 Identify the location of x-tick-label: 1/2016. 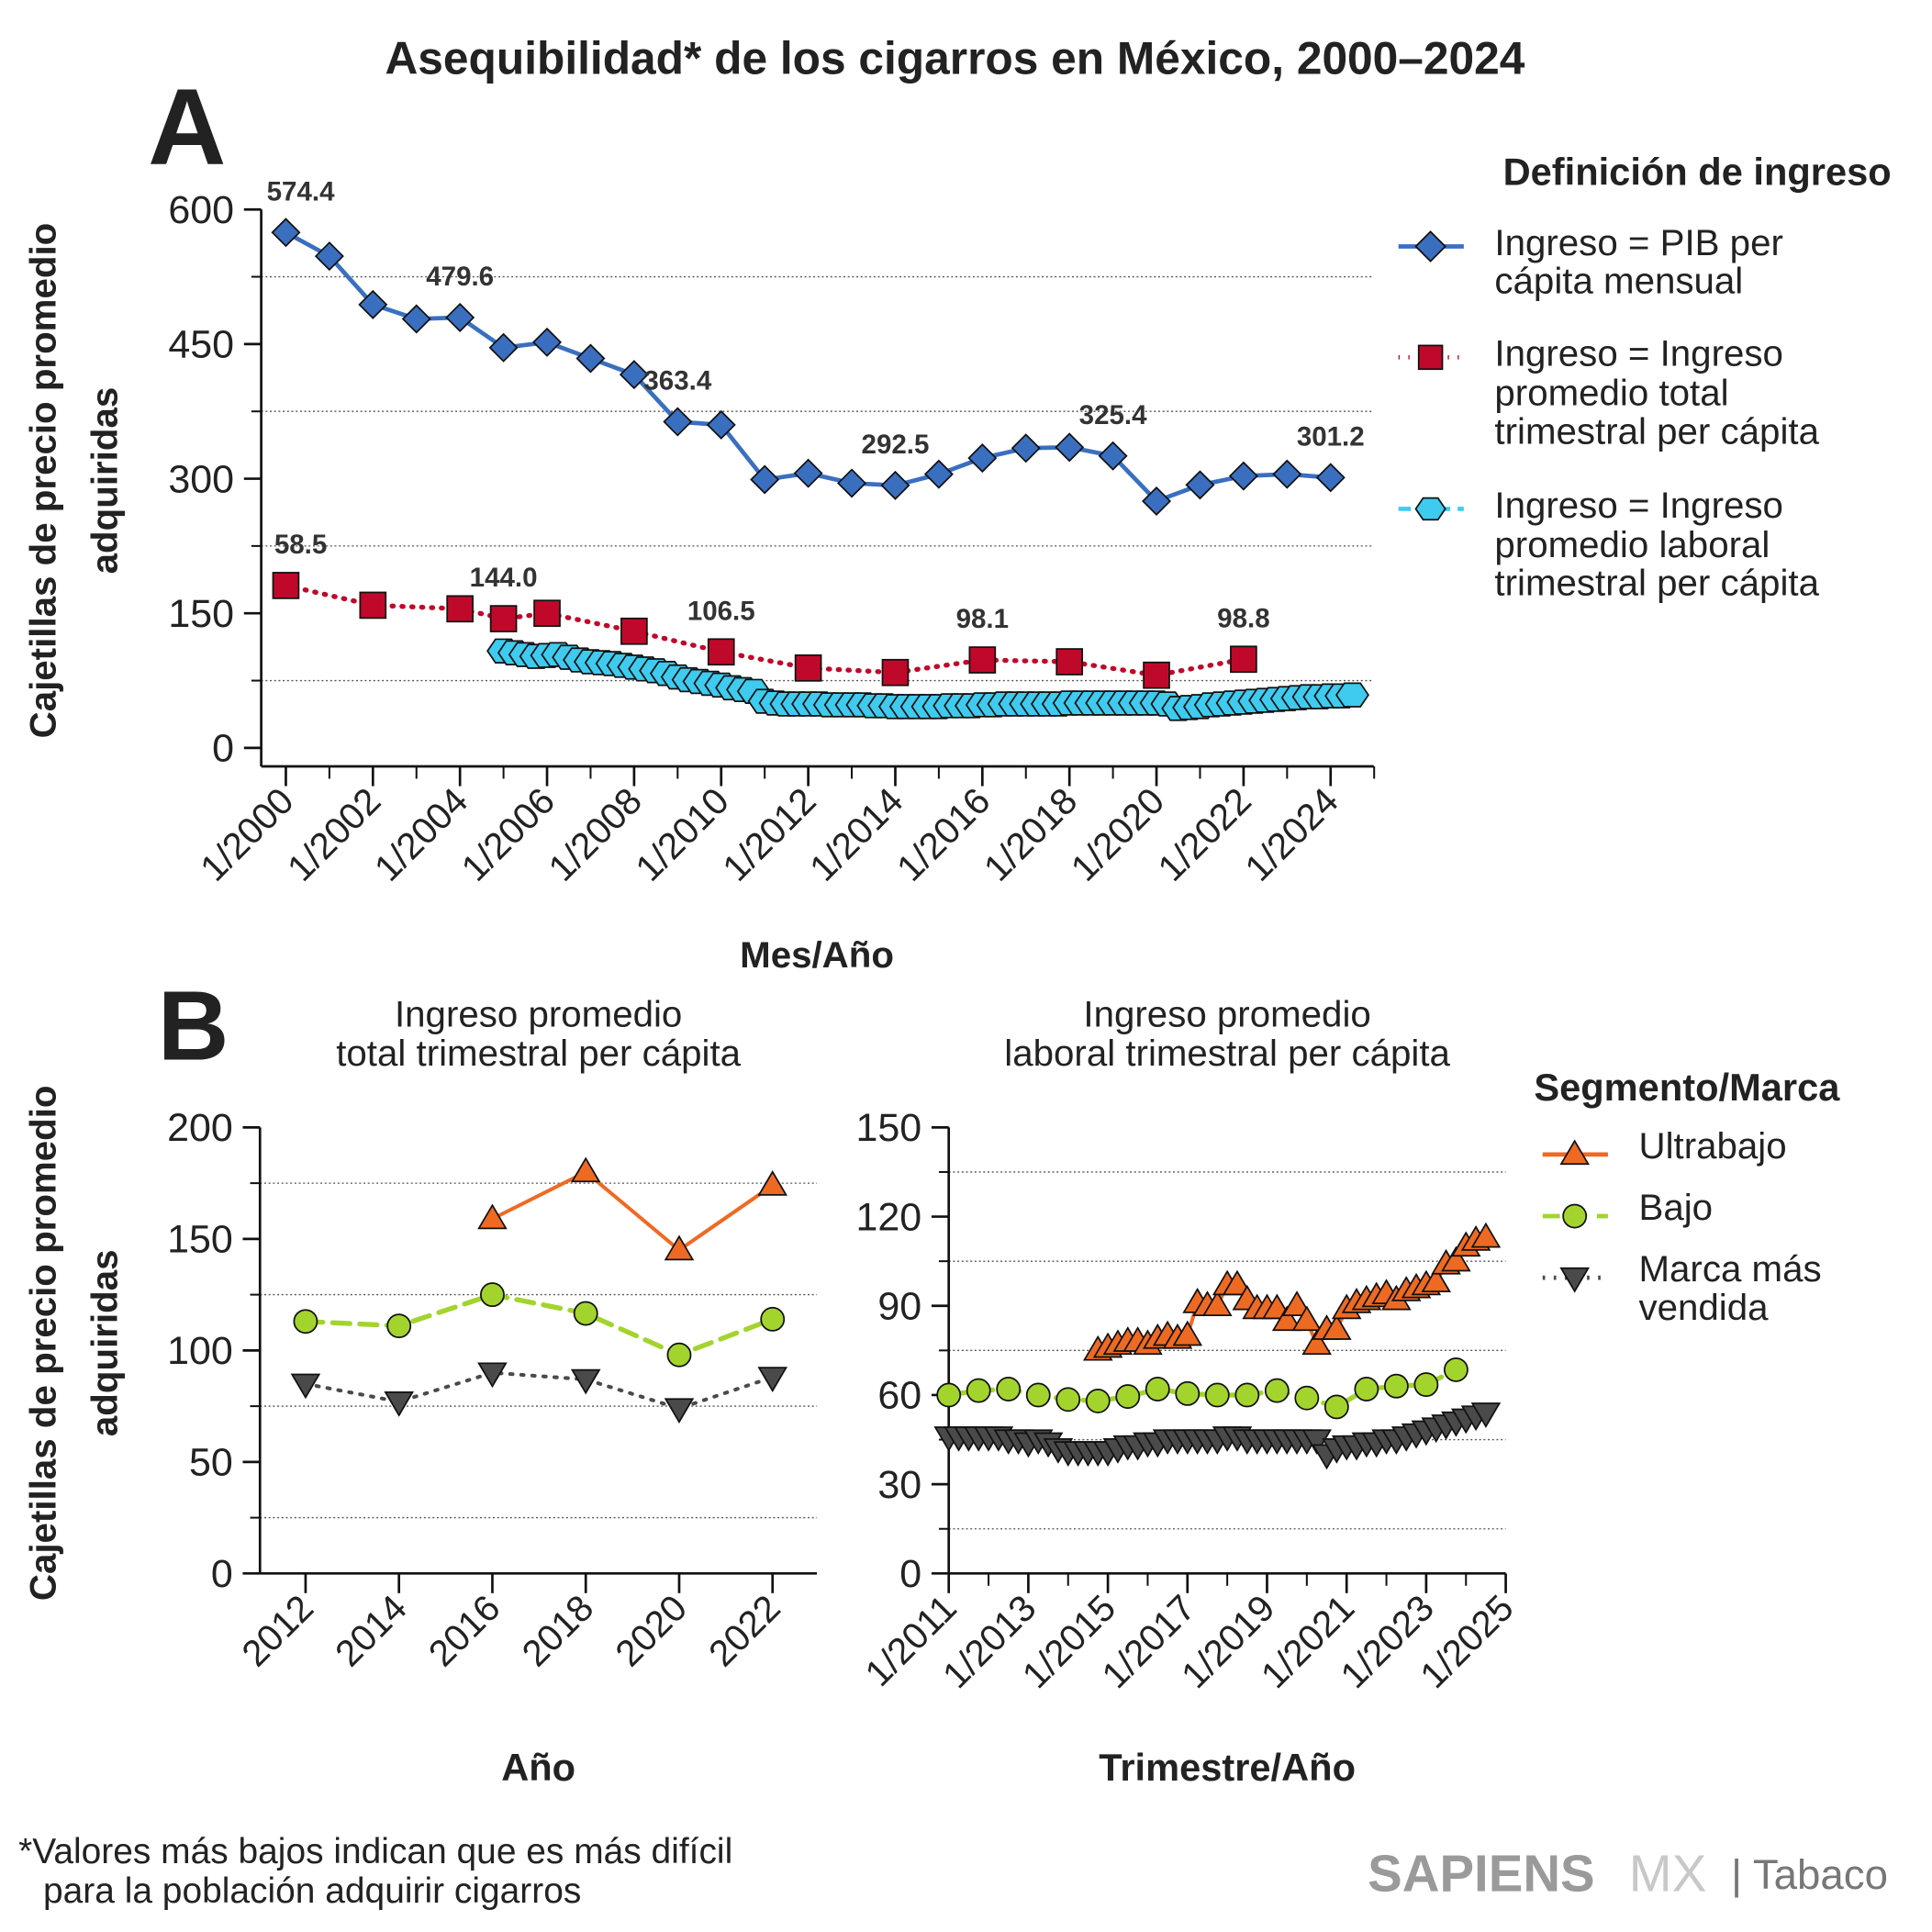
(944, 834).